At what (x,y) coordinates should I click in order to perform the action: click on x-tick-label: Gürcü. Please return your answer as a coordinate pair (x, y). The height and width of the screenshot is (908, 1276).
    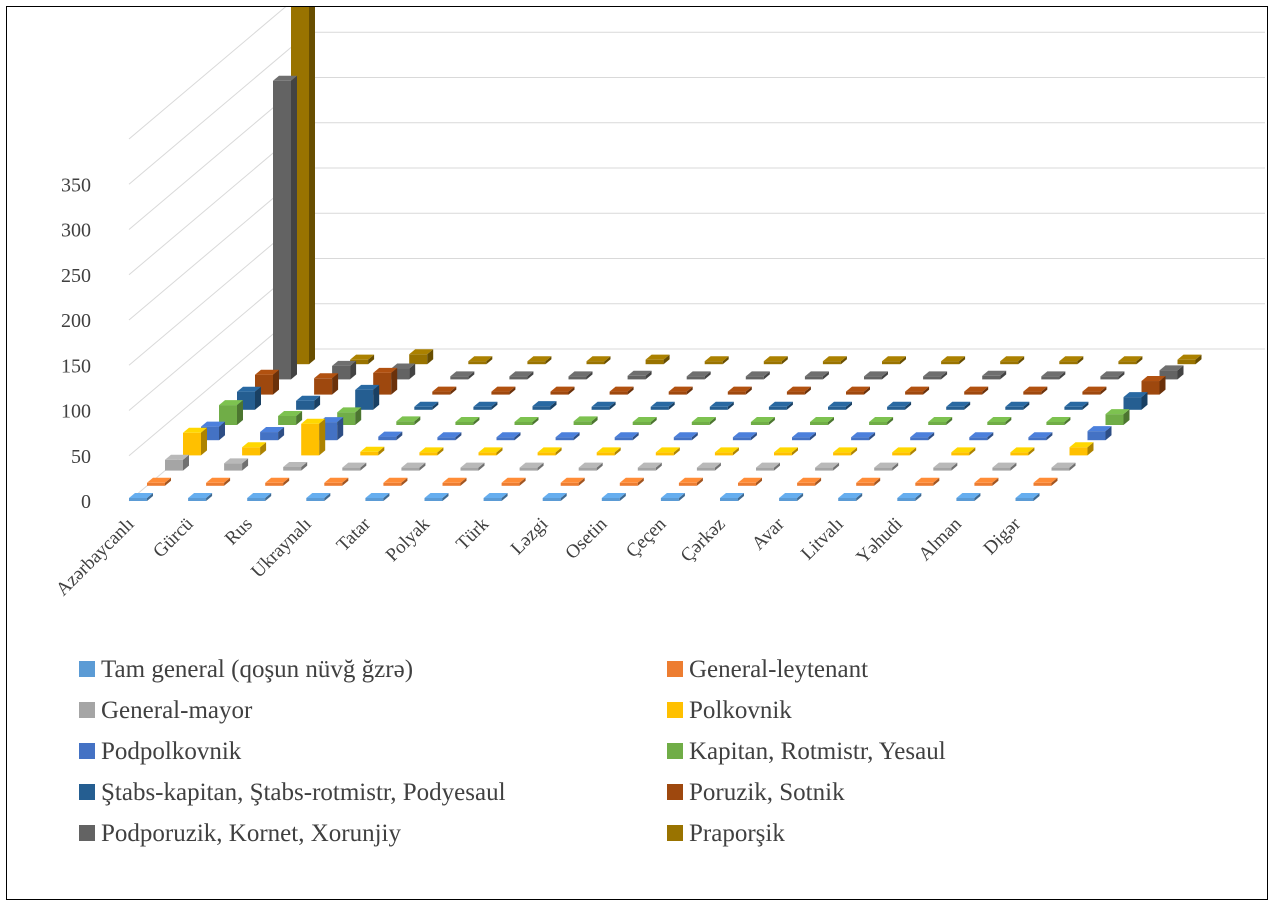
    Looking at the image, I should click on (173, 537).